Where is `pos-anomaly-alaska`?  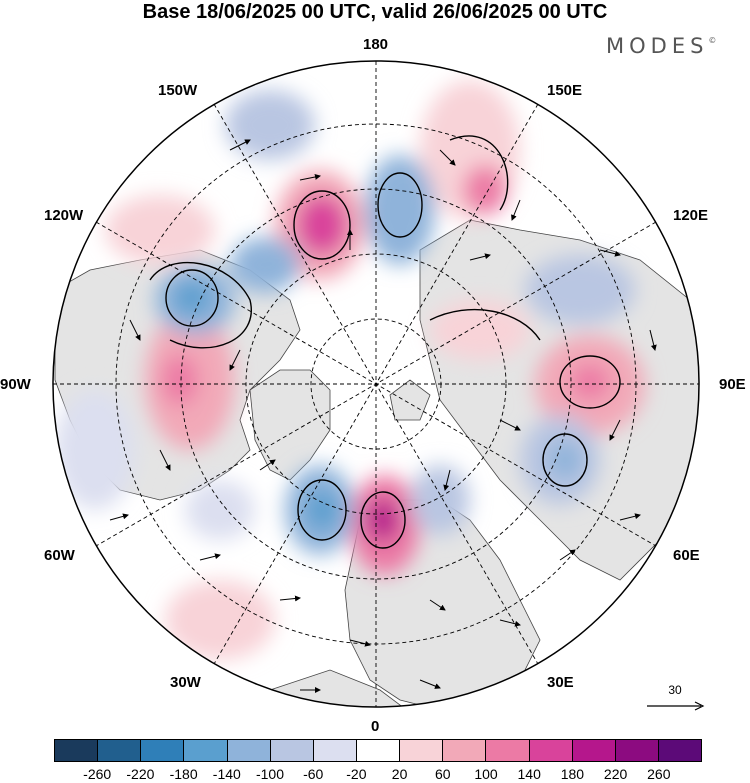 pos-anomaly-alaska is located at coordinates (160, 230).